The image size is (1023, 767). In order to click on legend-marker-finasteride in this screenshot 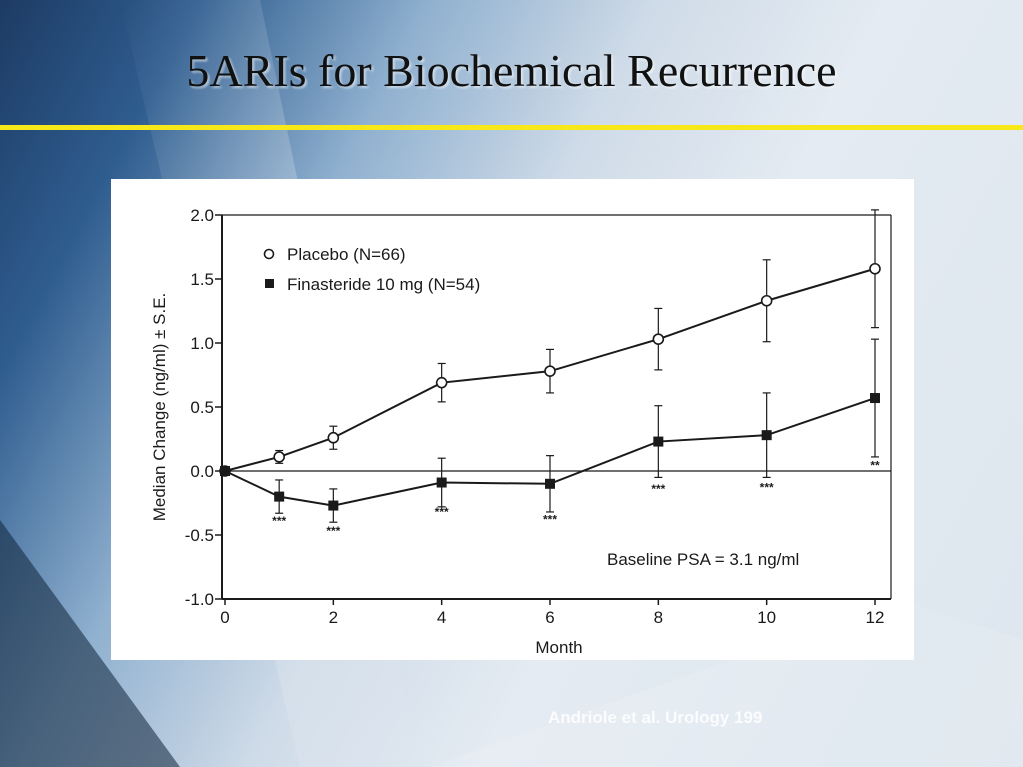, I will do `click(269, 283)`.